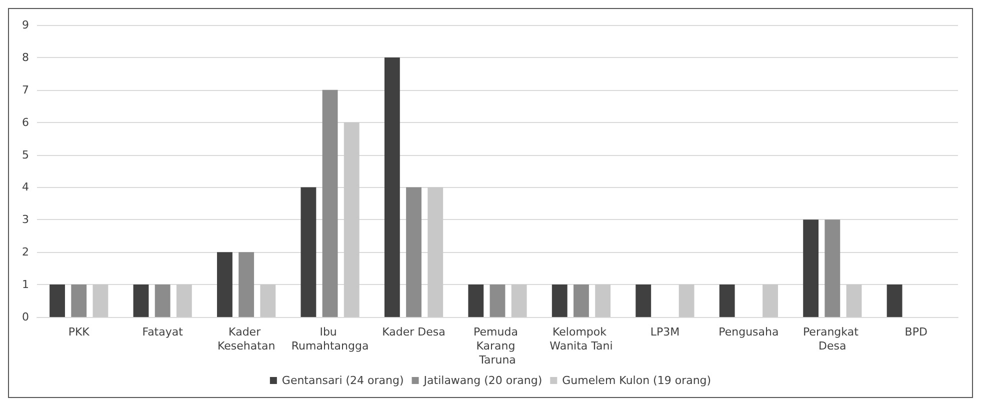 The width and height of the screenshot is (983, 408). What do you see at coordinates (25, 317) in the screenshot?
I see `y-tick-label: 0` at bounding box center [25, 317].